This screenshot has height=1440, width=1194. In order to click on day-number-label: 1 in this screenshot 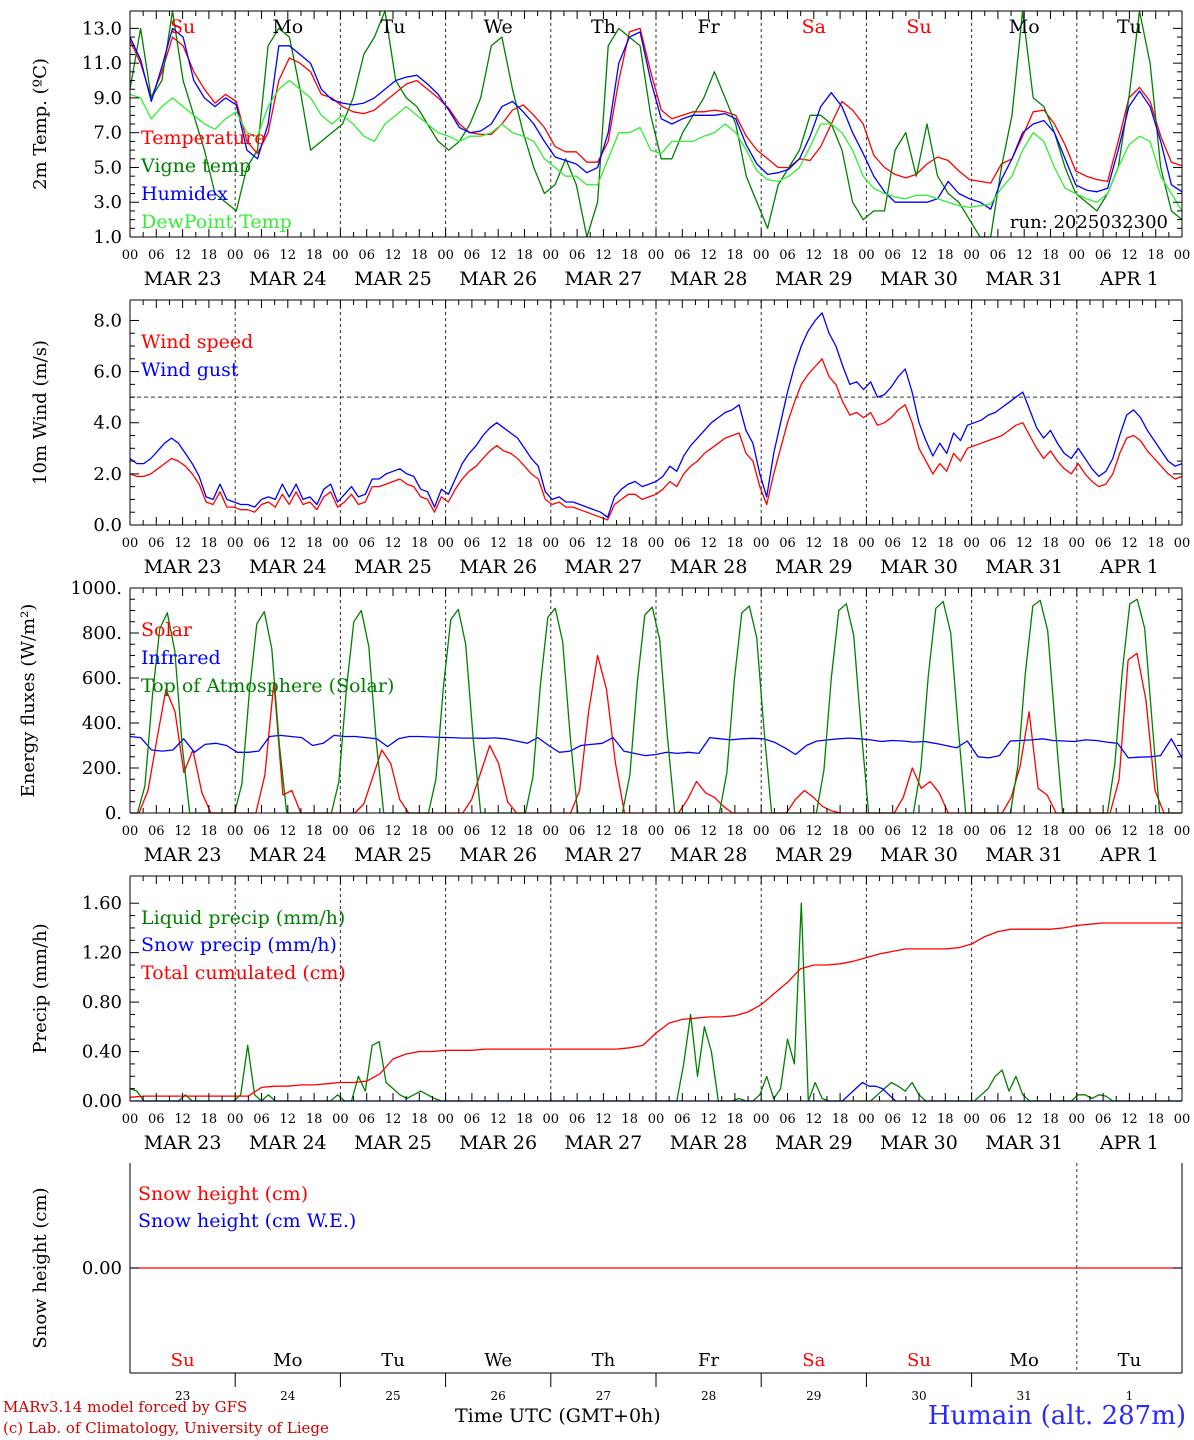, I will do `click(1130, 1396)`.